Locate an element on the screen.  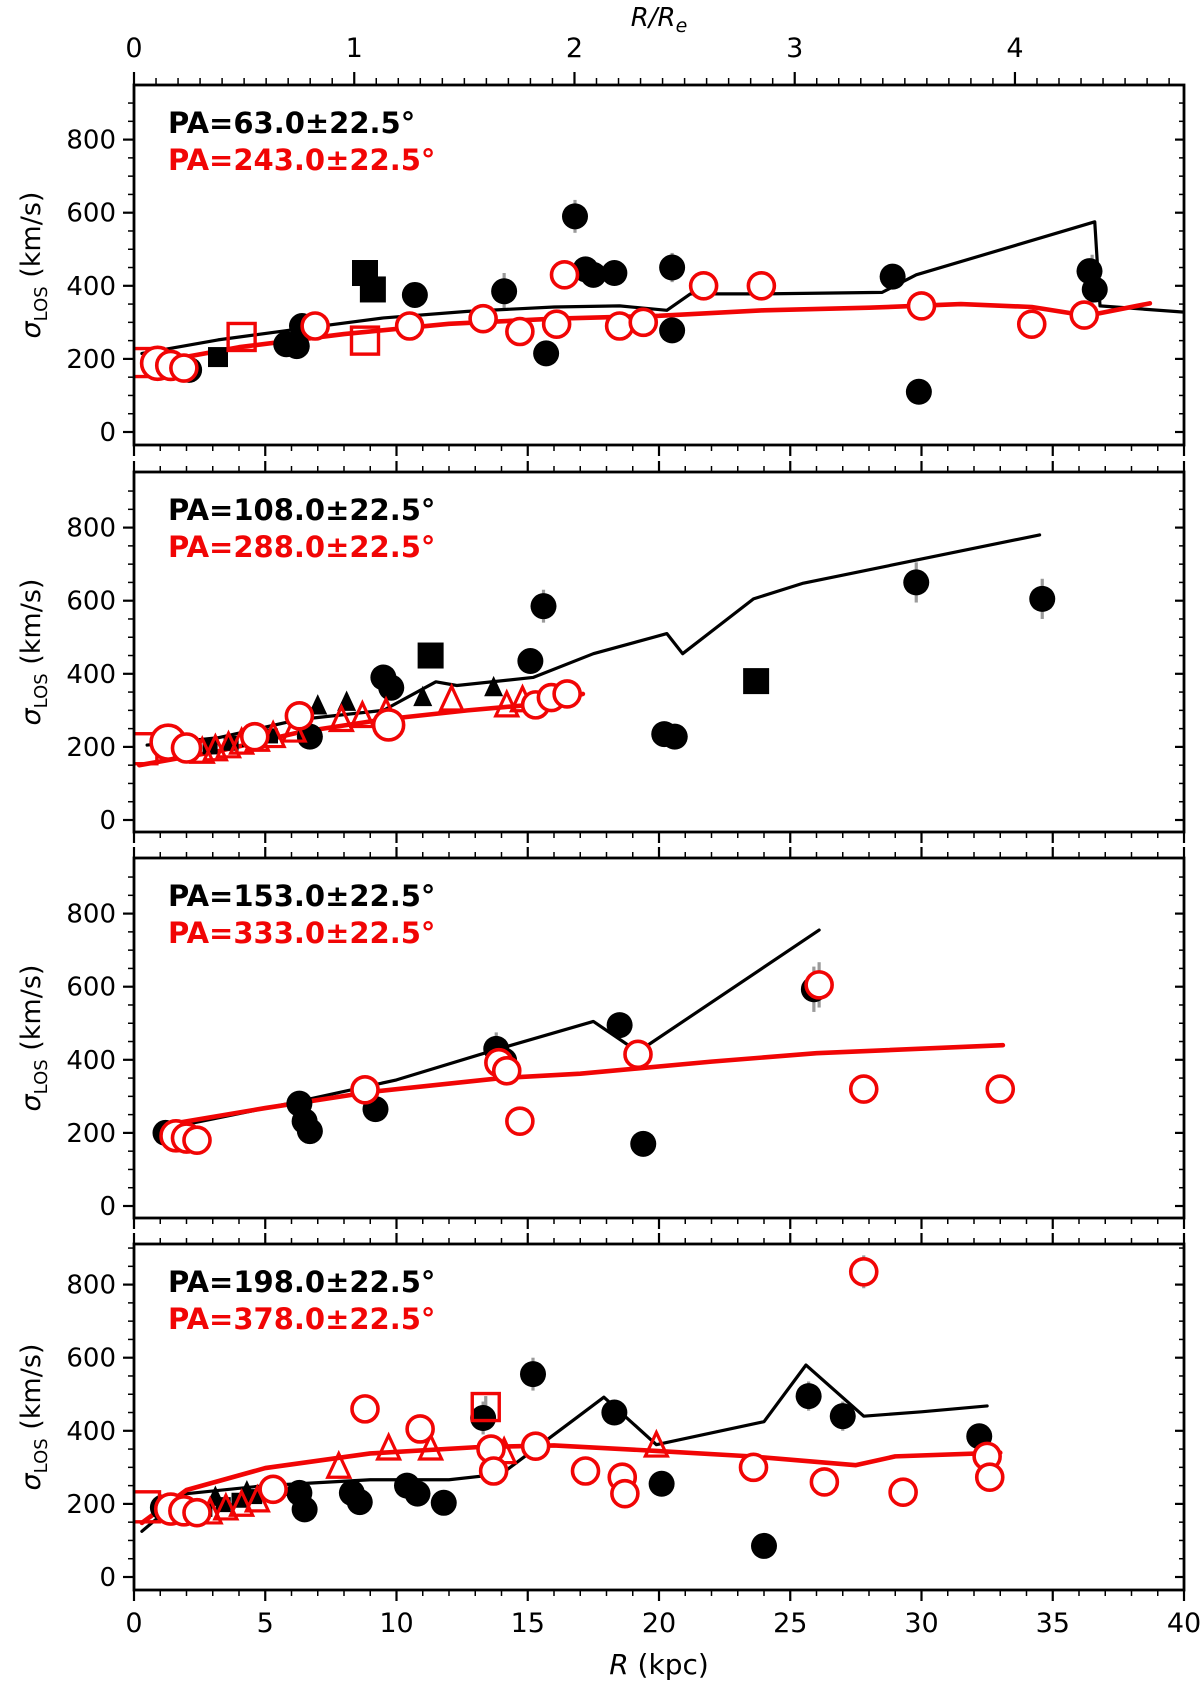
panel-2-plot-area is located at coordinates (595, 650).